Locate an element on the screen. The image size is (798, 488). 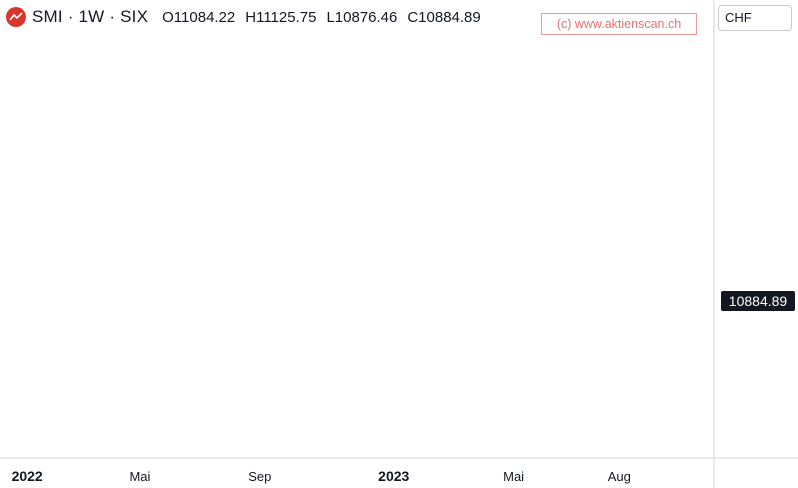
tradingview-logo-icon is located at coordinates (16, 17).